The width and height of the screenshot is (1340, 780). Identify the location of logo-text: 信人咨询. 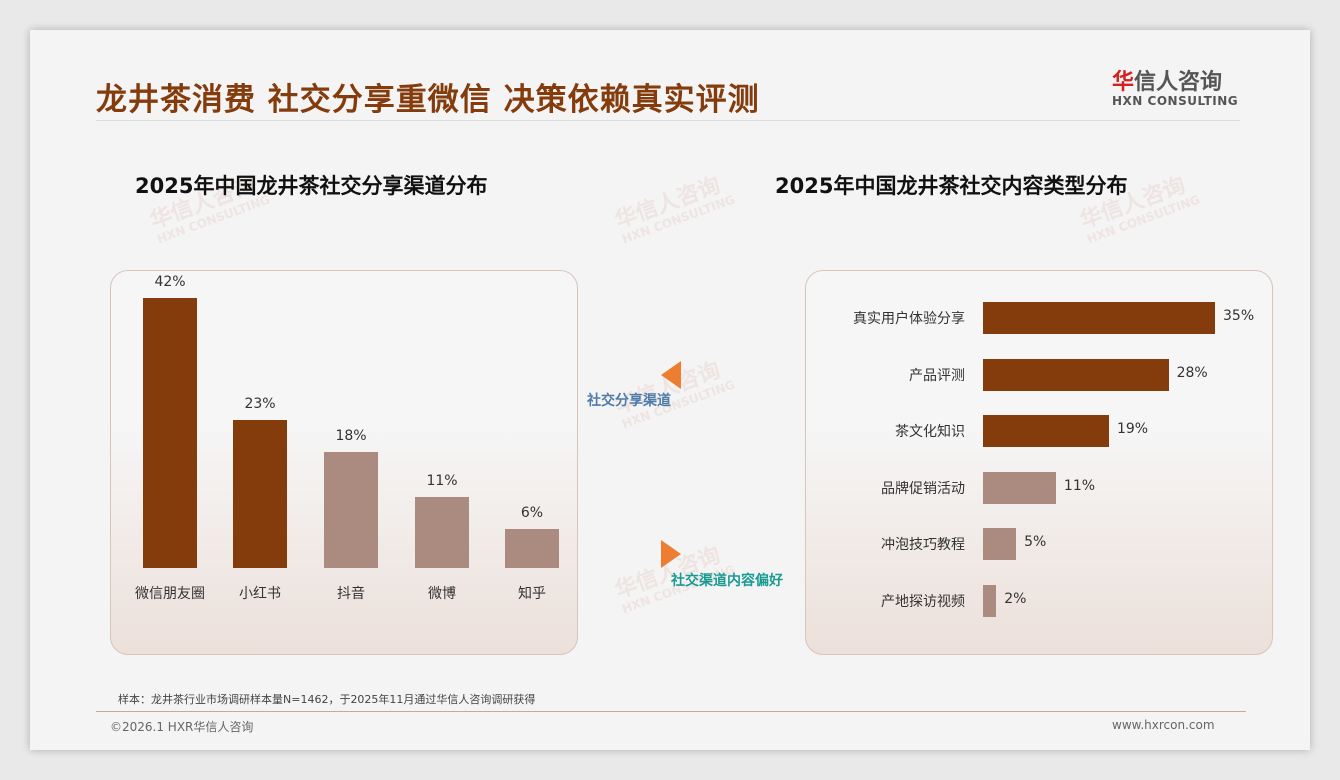
(1178, 82).